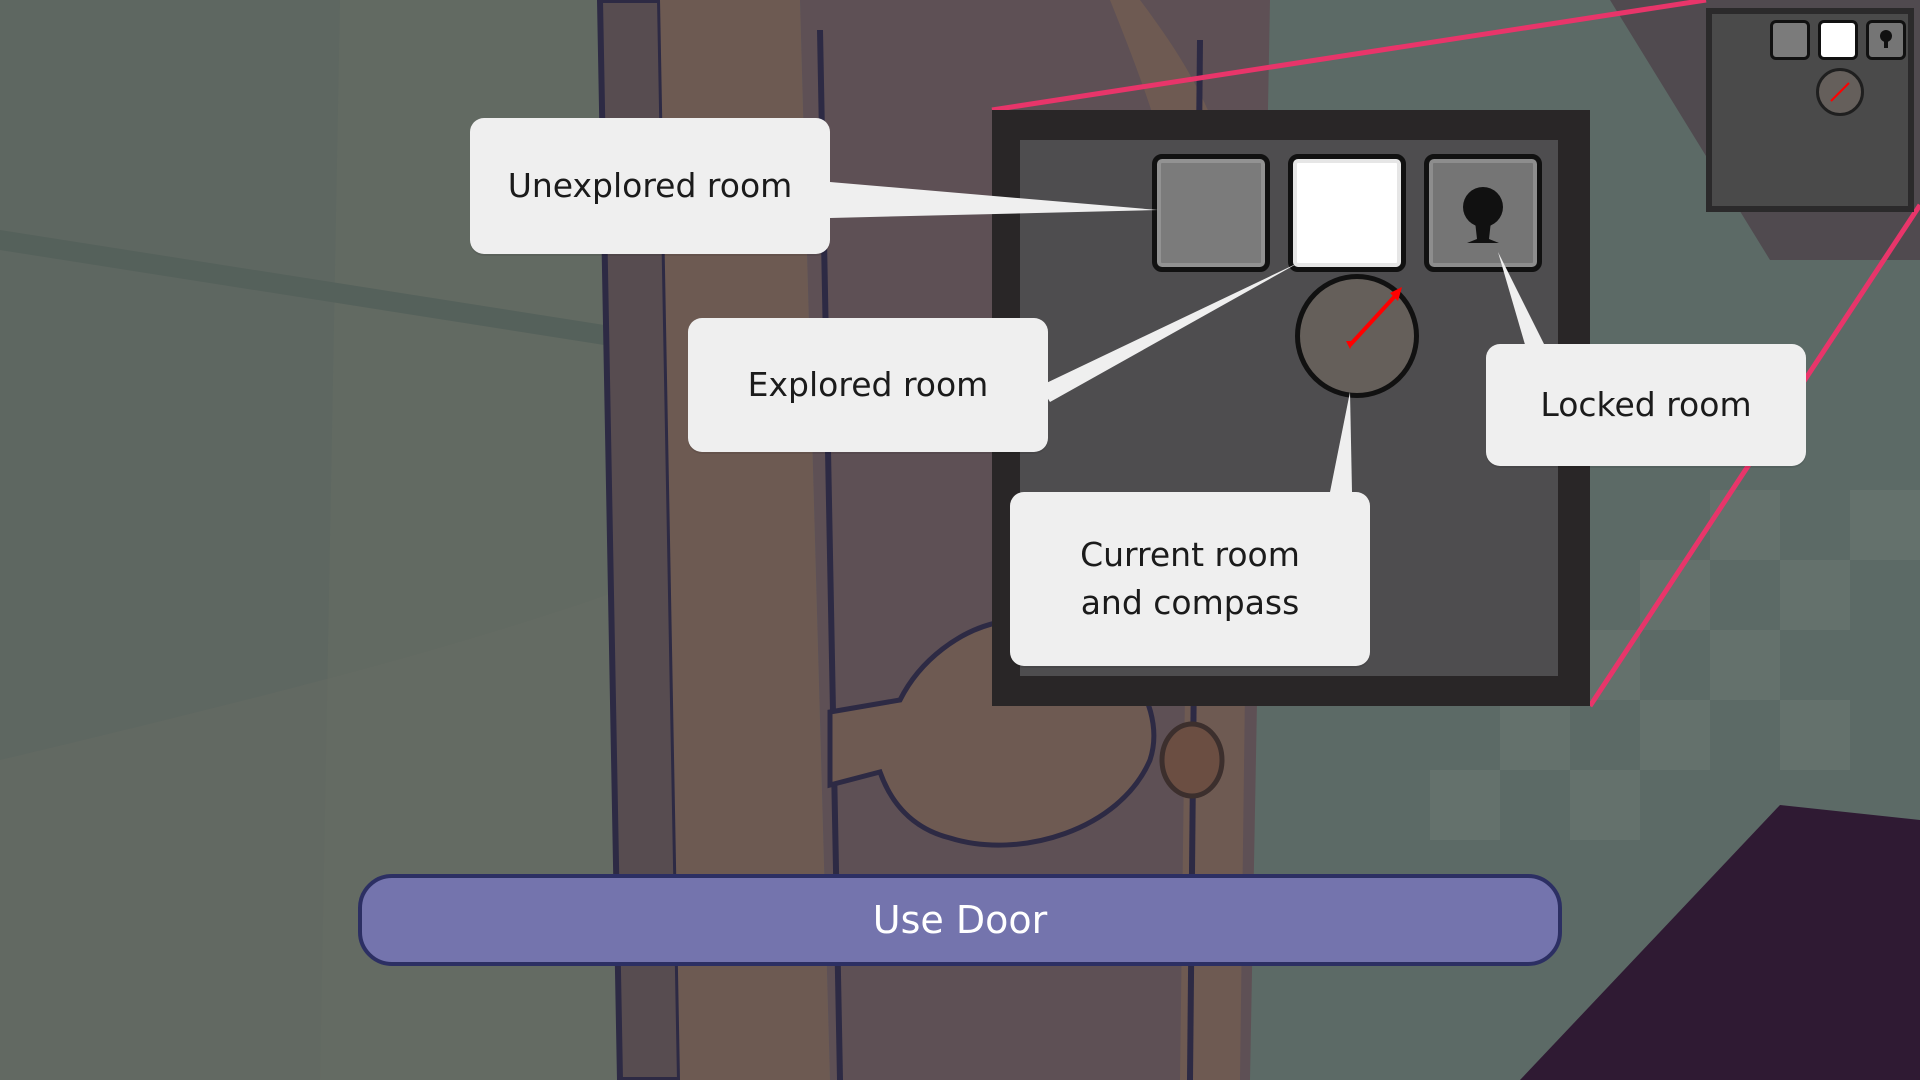 The width and height of the screenshot is (1920, 1080). Describe the element at coordinates (1790, 40) in the screenshot. I see `mini-room-unexplored` at that location.